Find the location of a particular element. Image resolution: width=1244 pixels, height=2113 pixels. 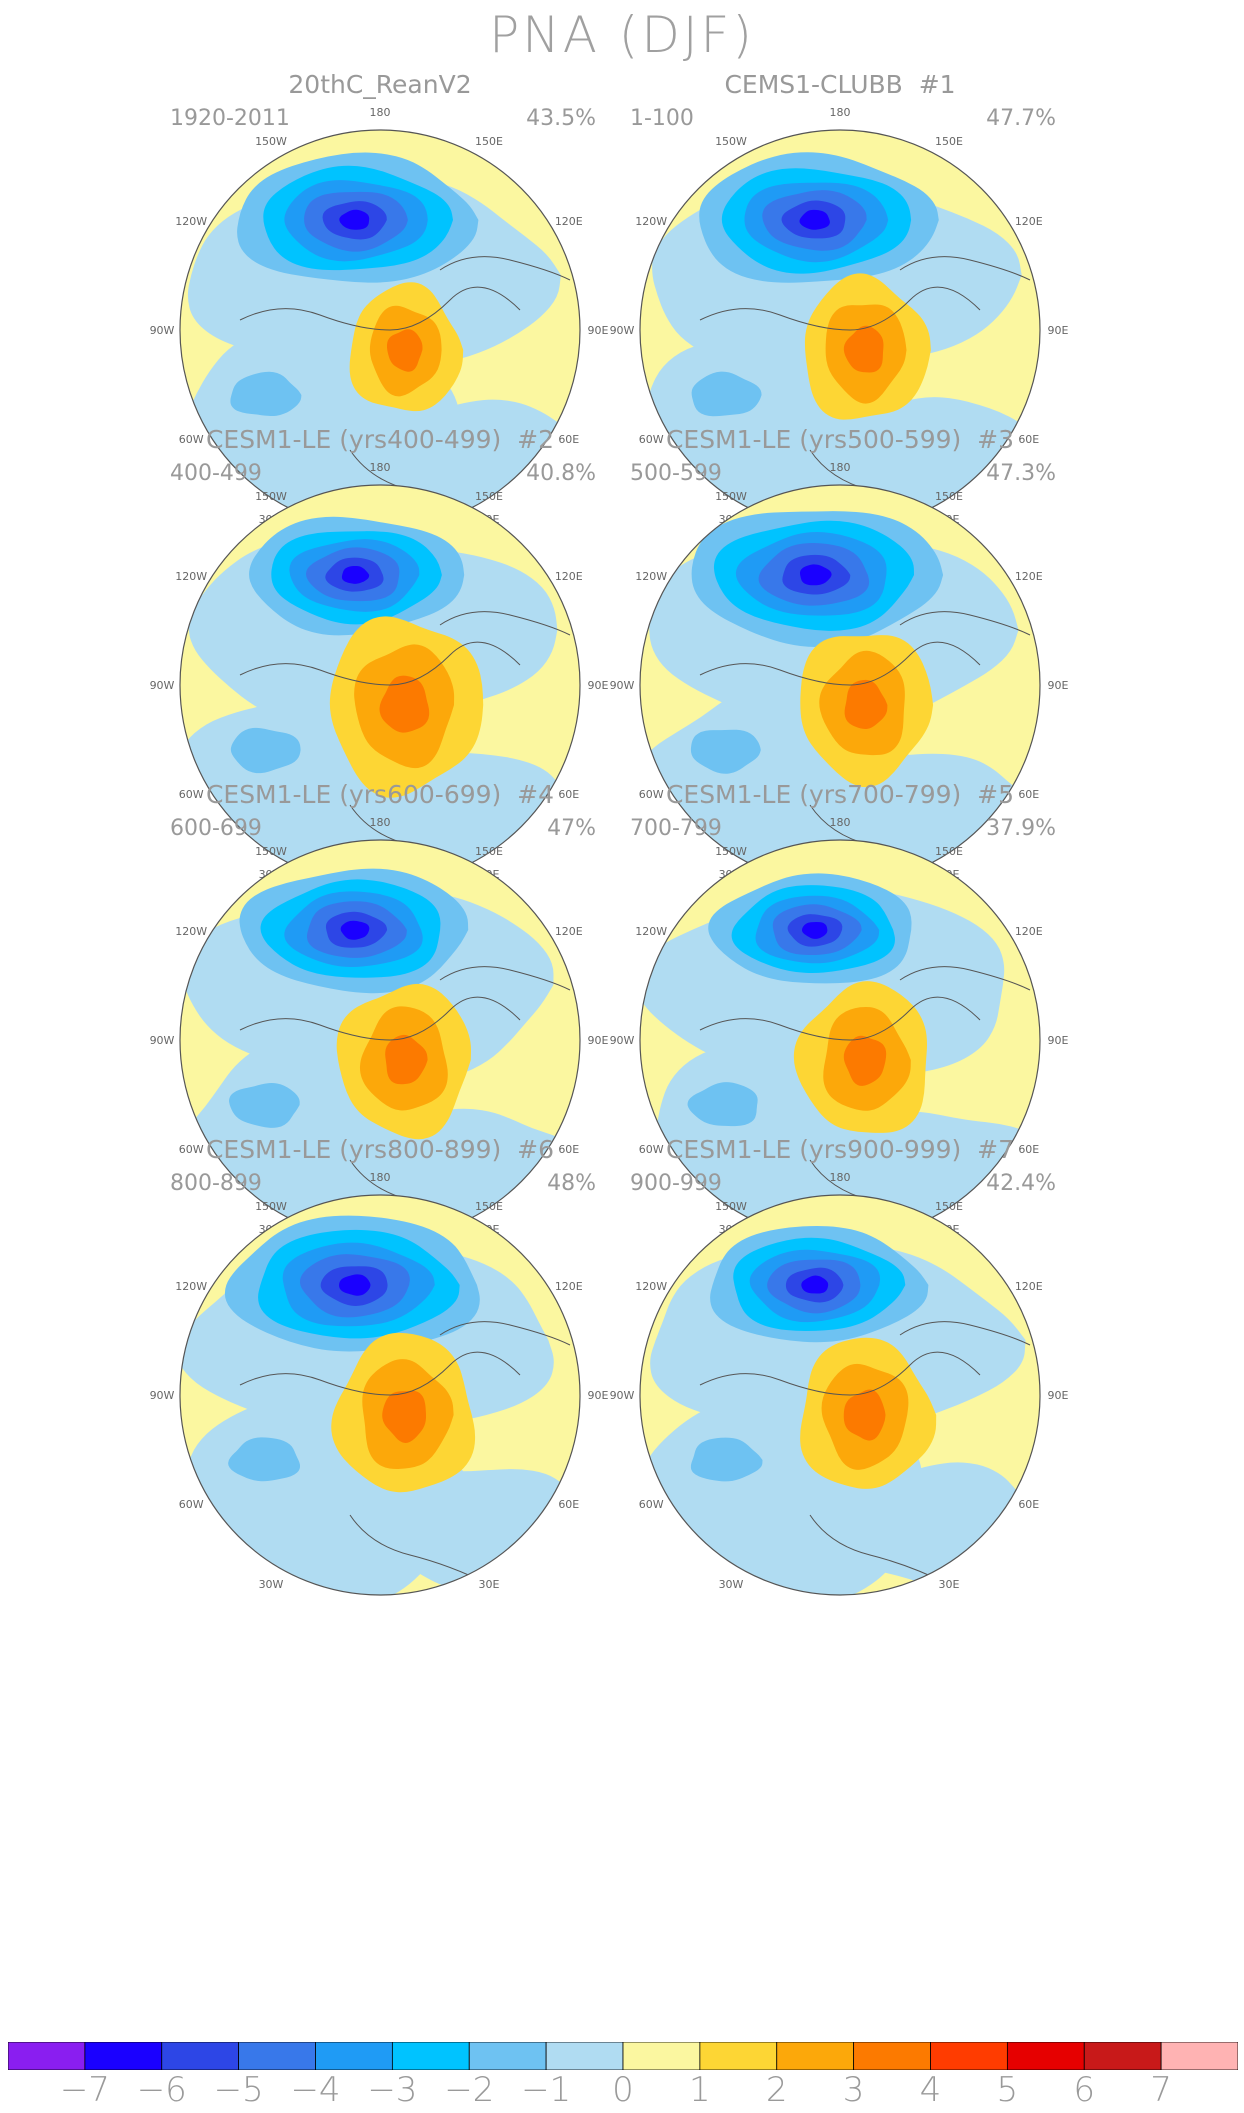

colorbar-tick-label: −7 is located at coordinates (84, 2090).